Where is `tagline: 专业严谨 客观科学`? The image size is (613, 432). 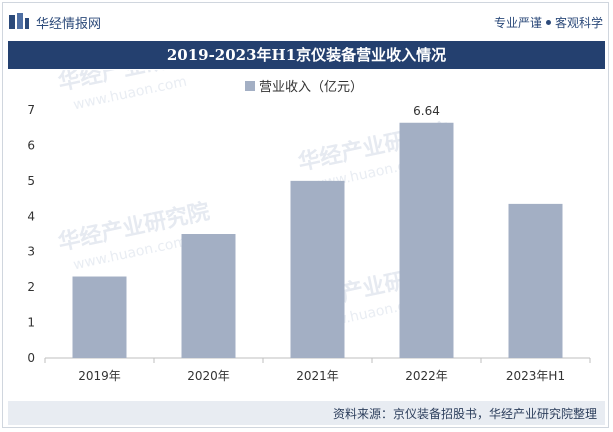
tagline: 专业严谨 客观科学 is located at coordinates (548, 22).